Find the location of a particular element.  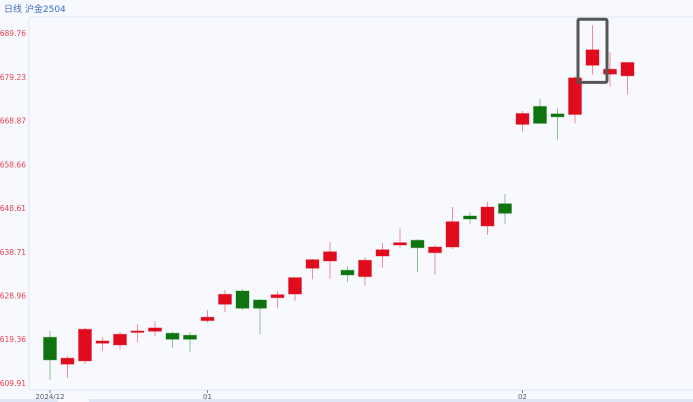

y-tick-label: 619.36 is located at coordinates (13, 339).